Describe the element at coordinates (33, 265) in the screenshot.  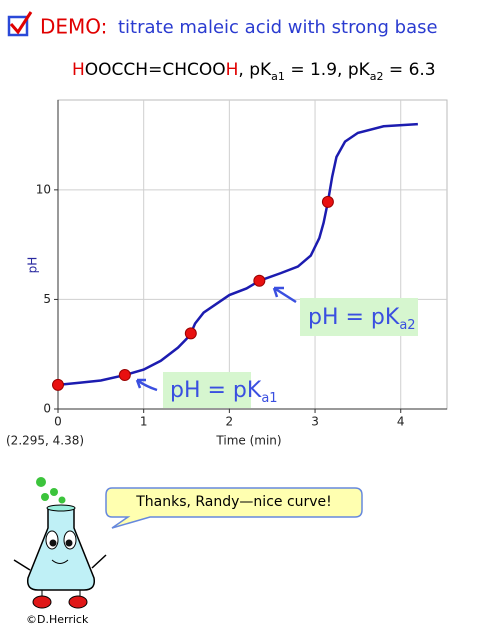
I see `y-axis-label: pH` at that location.